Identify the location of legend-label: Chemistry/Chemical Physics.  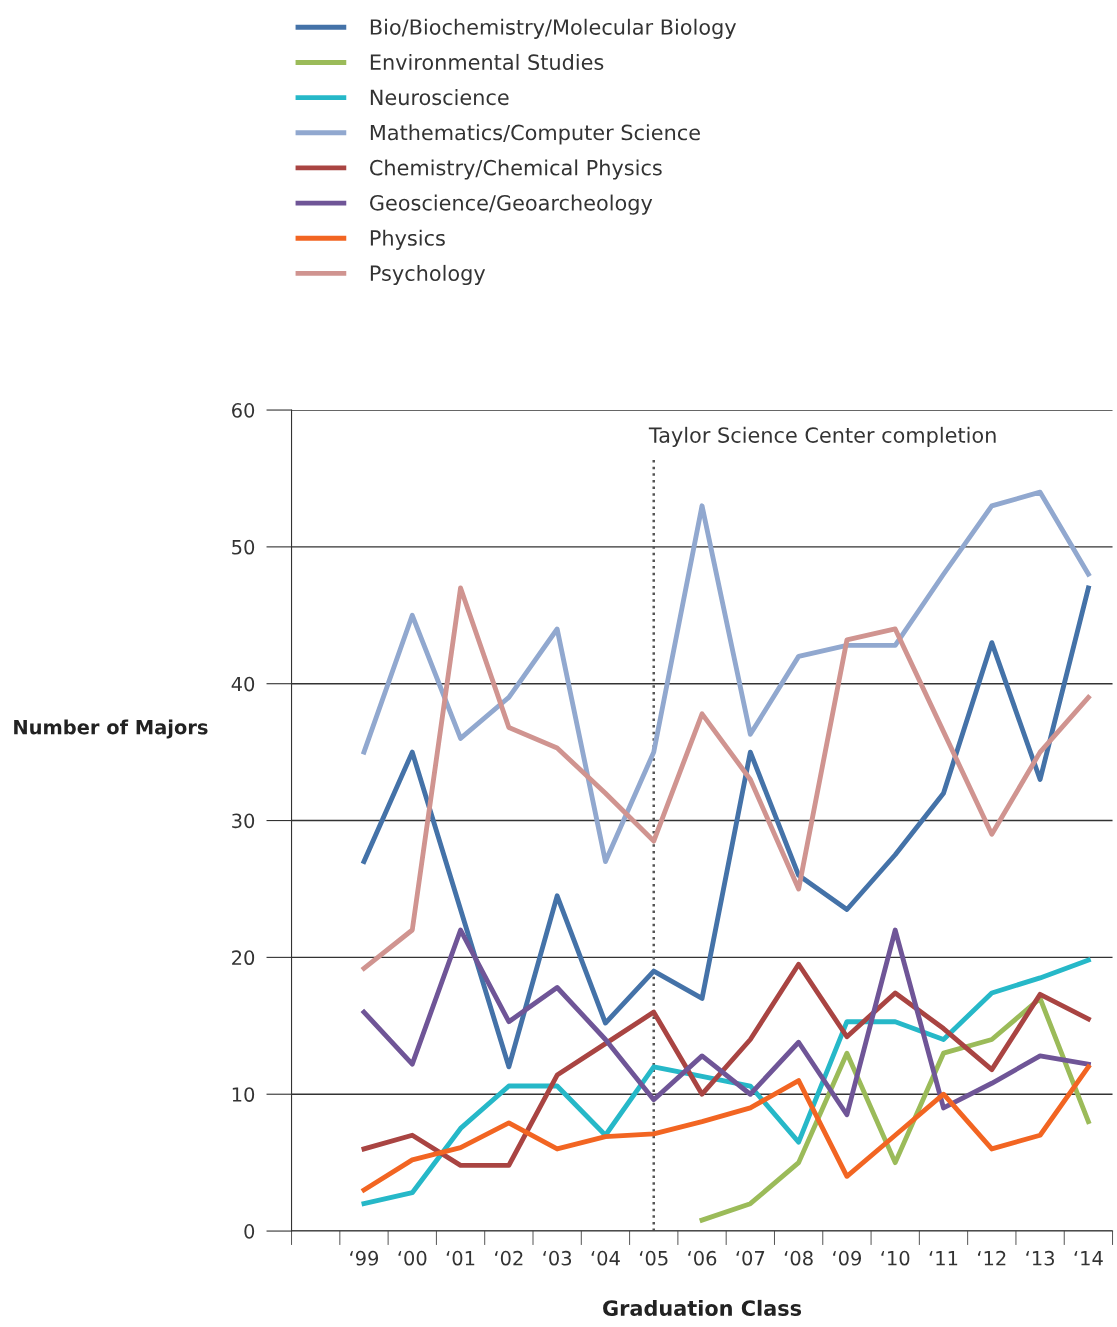
(516, 169).